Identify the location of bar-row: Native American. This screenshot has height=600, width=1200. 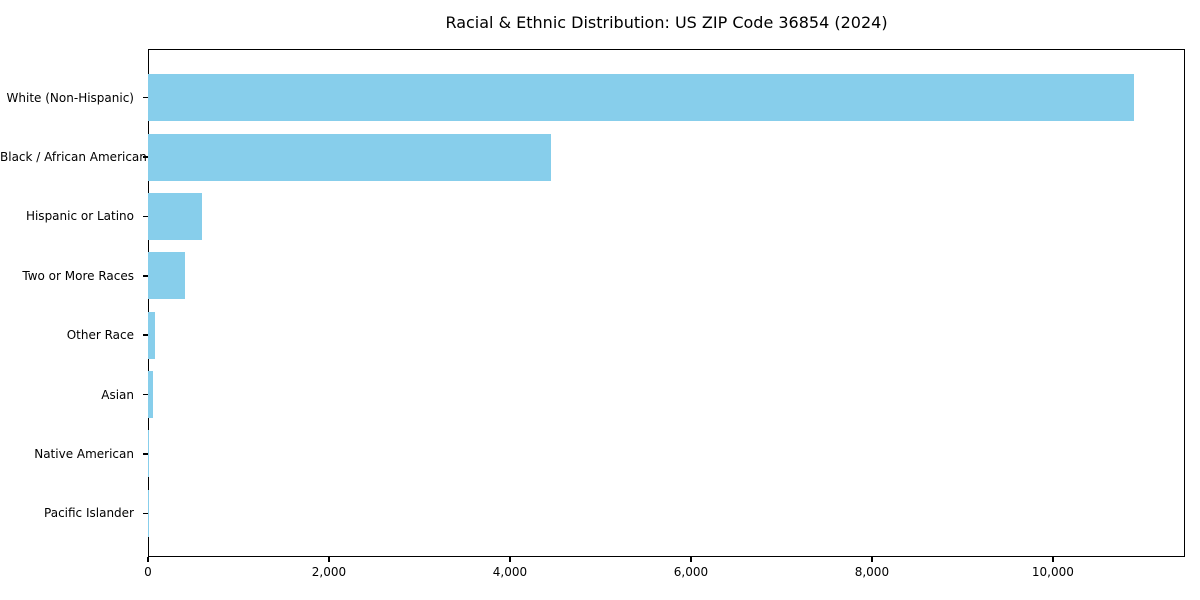
(592, 453).